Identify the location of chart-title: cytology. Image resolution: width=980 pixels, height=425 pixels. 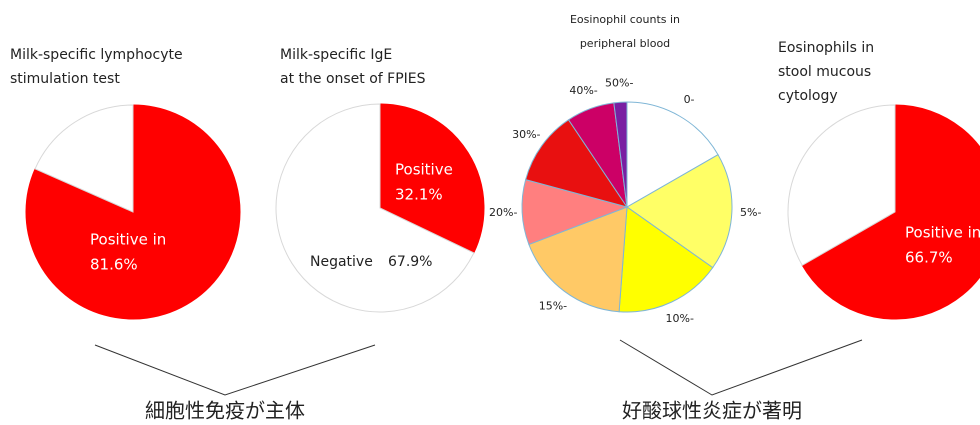
(808, 96).